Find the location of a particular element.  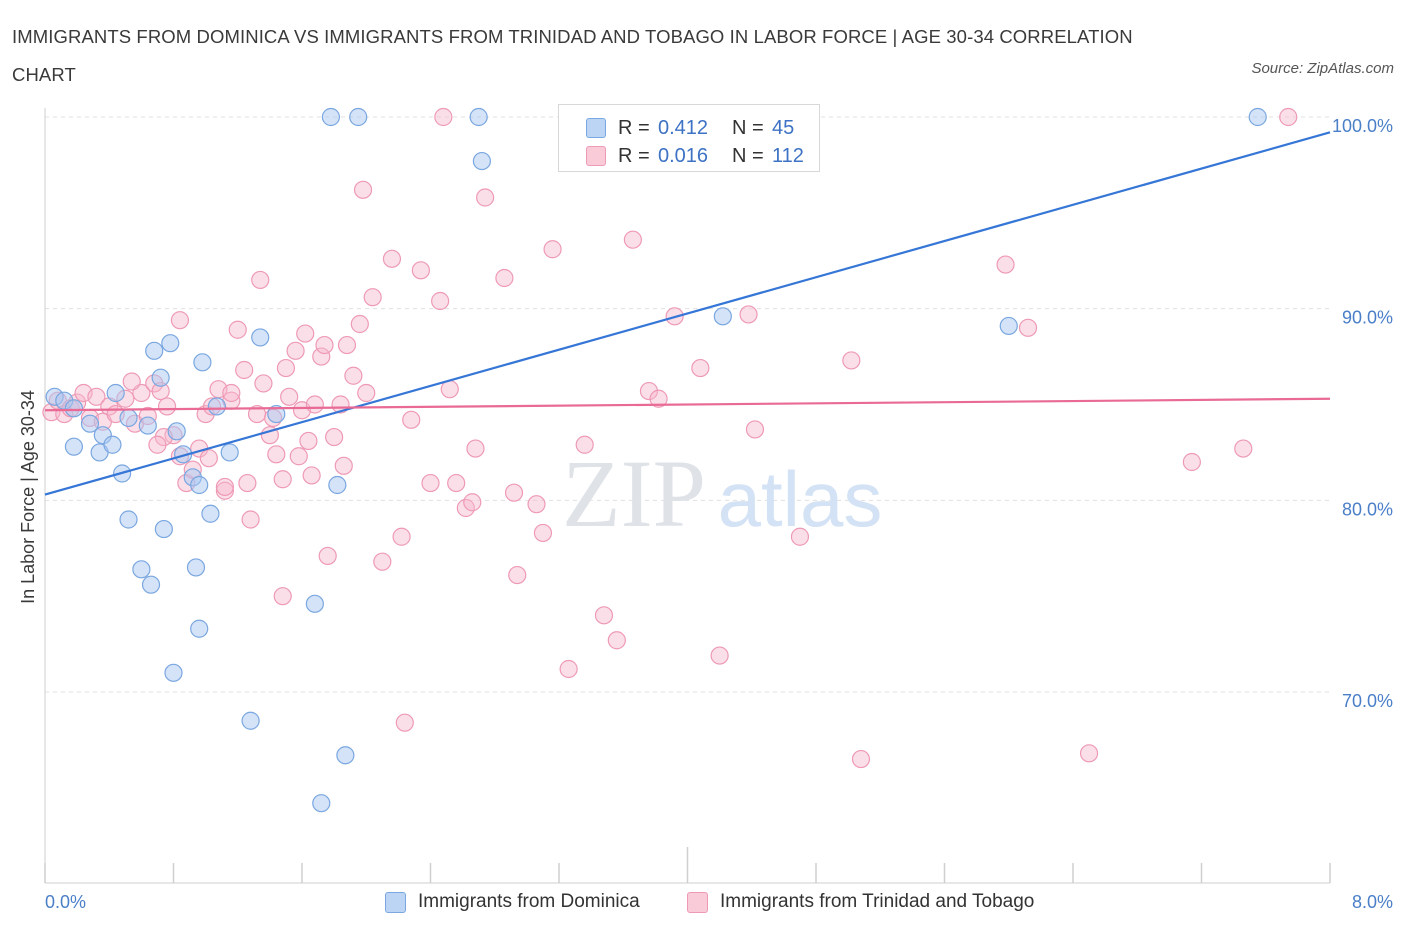

bottom-legend-label-trinidad: Immigrants from Trinidad and Tobago is located at coordinates (877, 901).